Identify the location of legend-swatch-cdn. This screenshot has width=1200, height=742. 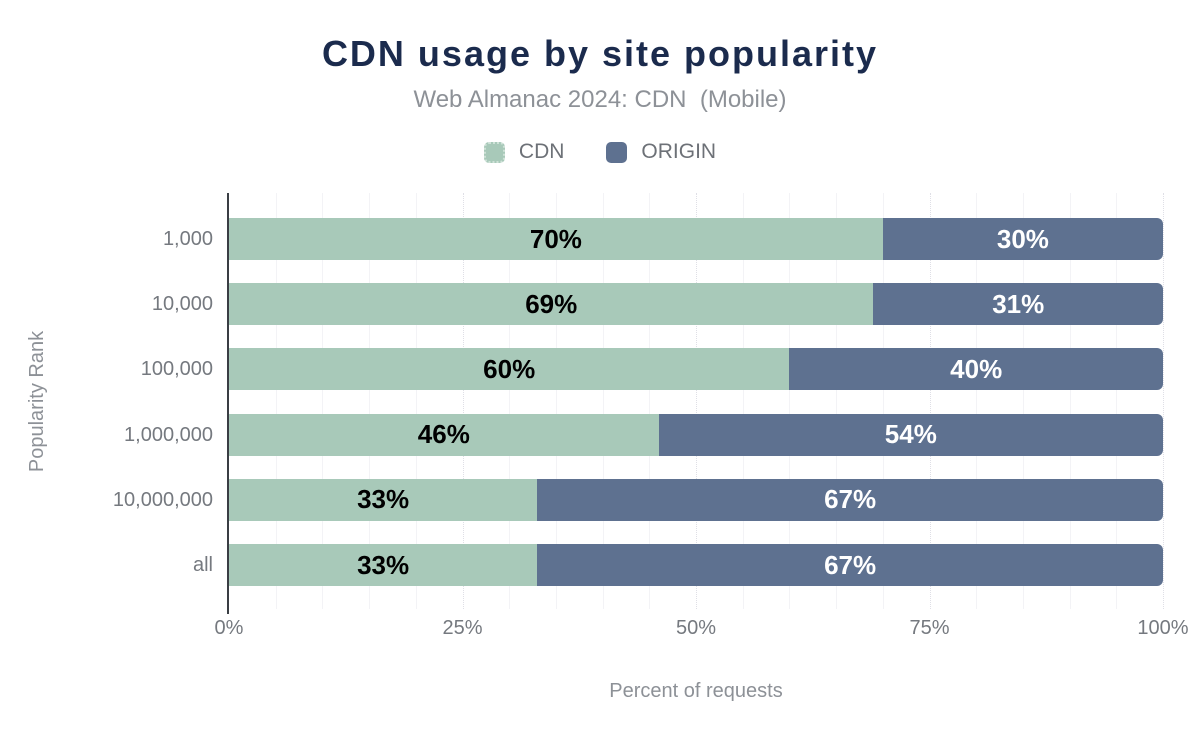
(494, 152).